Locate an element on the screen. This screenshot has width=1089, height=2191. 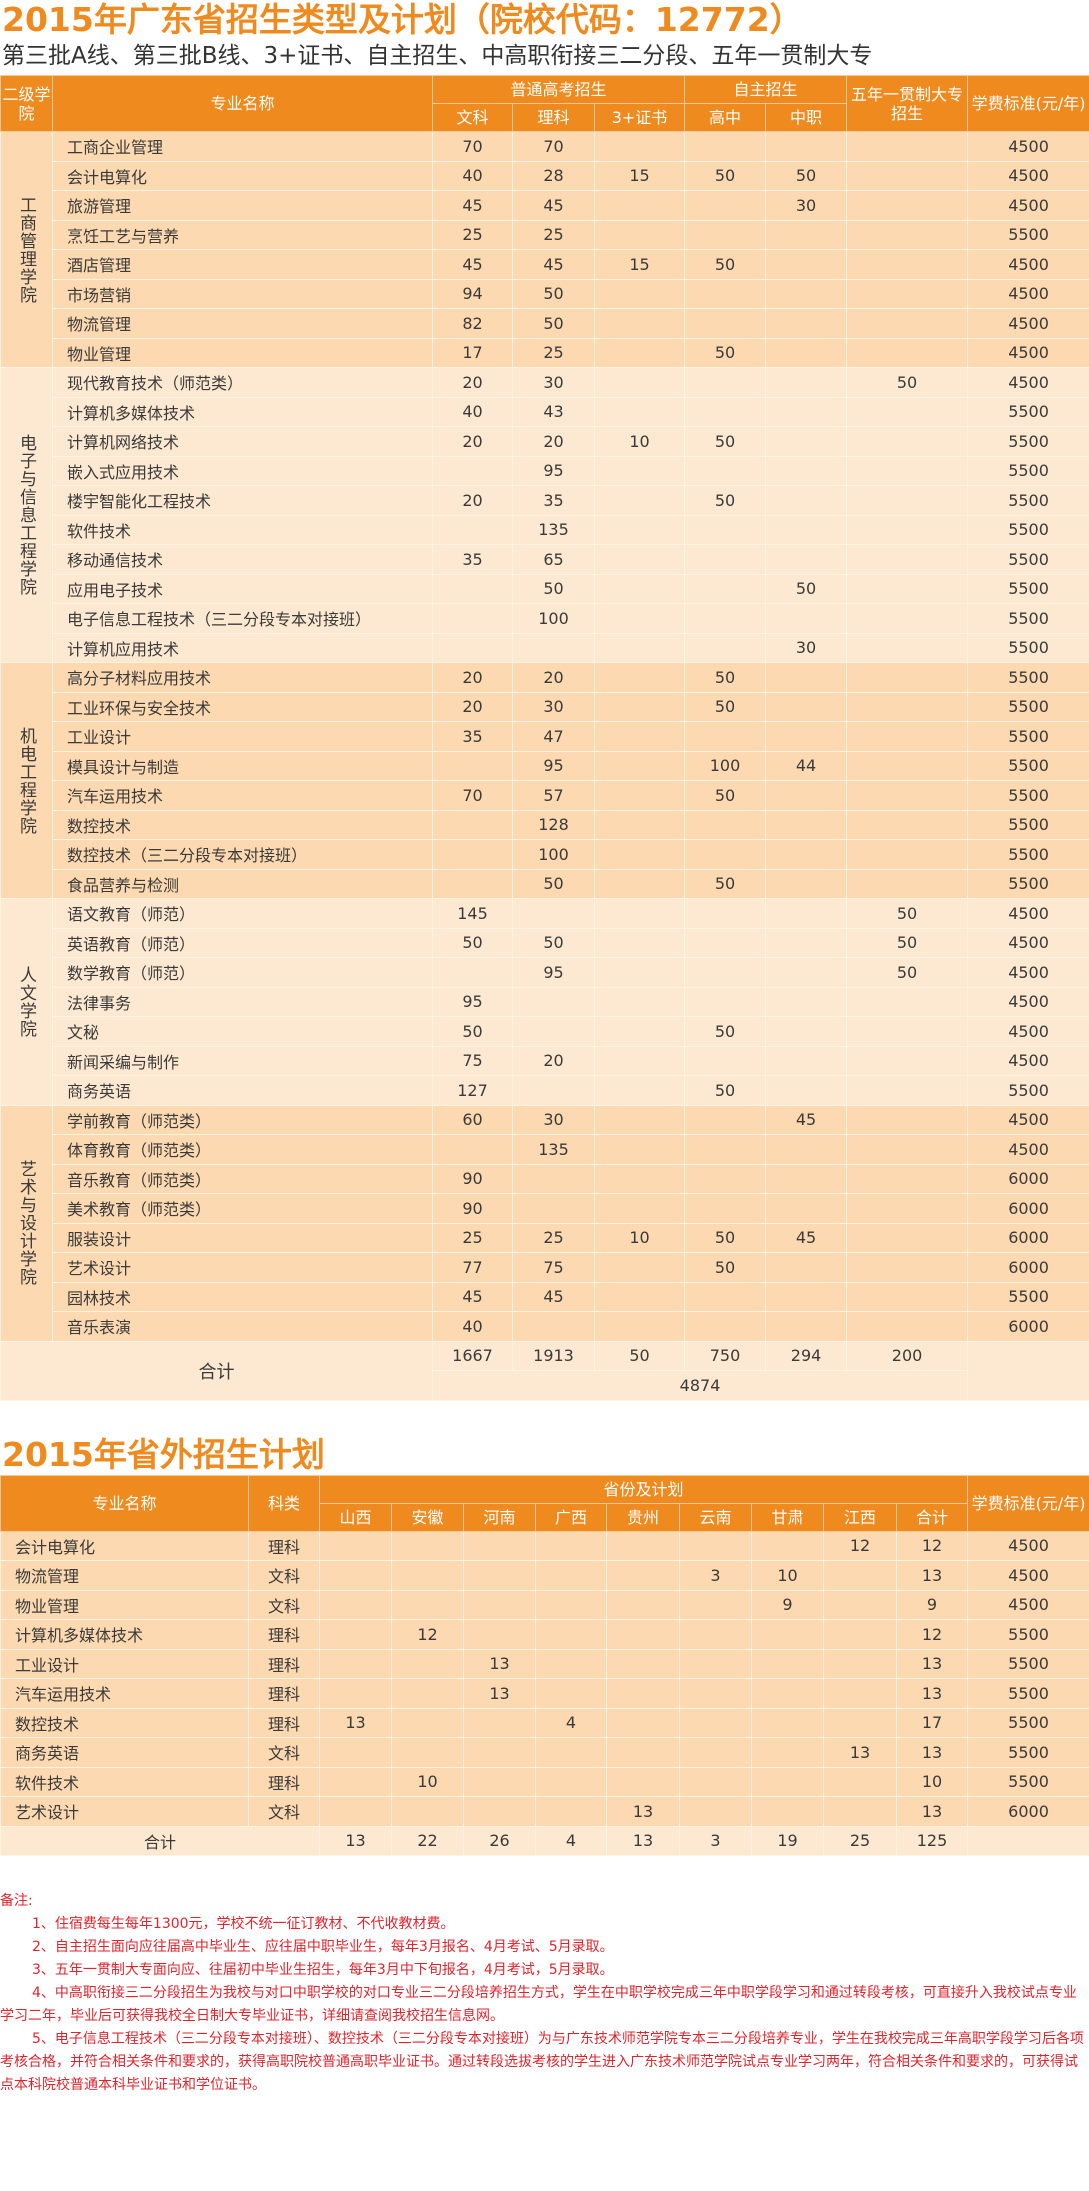
cell-major: 楼宇智能化工程技术 is located at coordinates (242, 500).